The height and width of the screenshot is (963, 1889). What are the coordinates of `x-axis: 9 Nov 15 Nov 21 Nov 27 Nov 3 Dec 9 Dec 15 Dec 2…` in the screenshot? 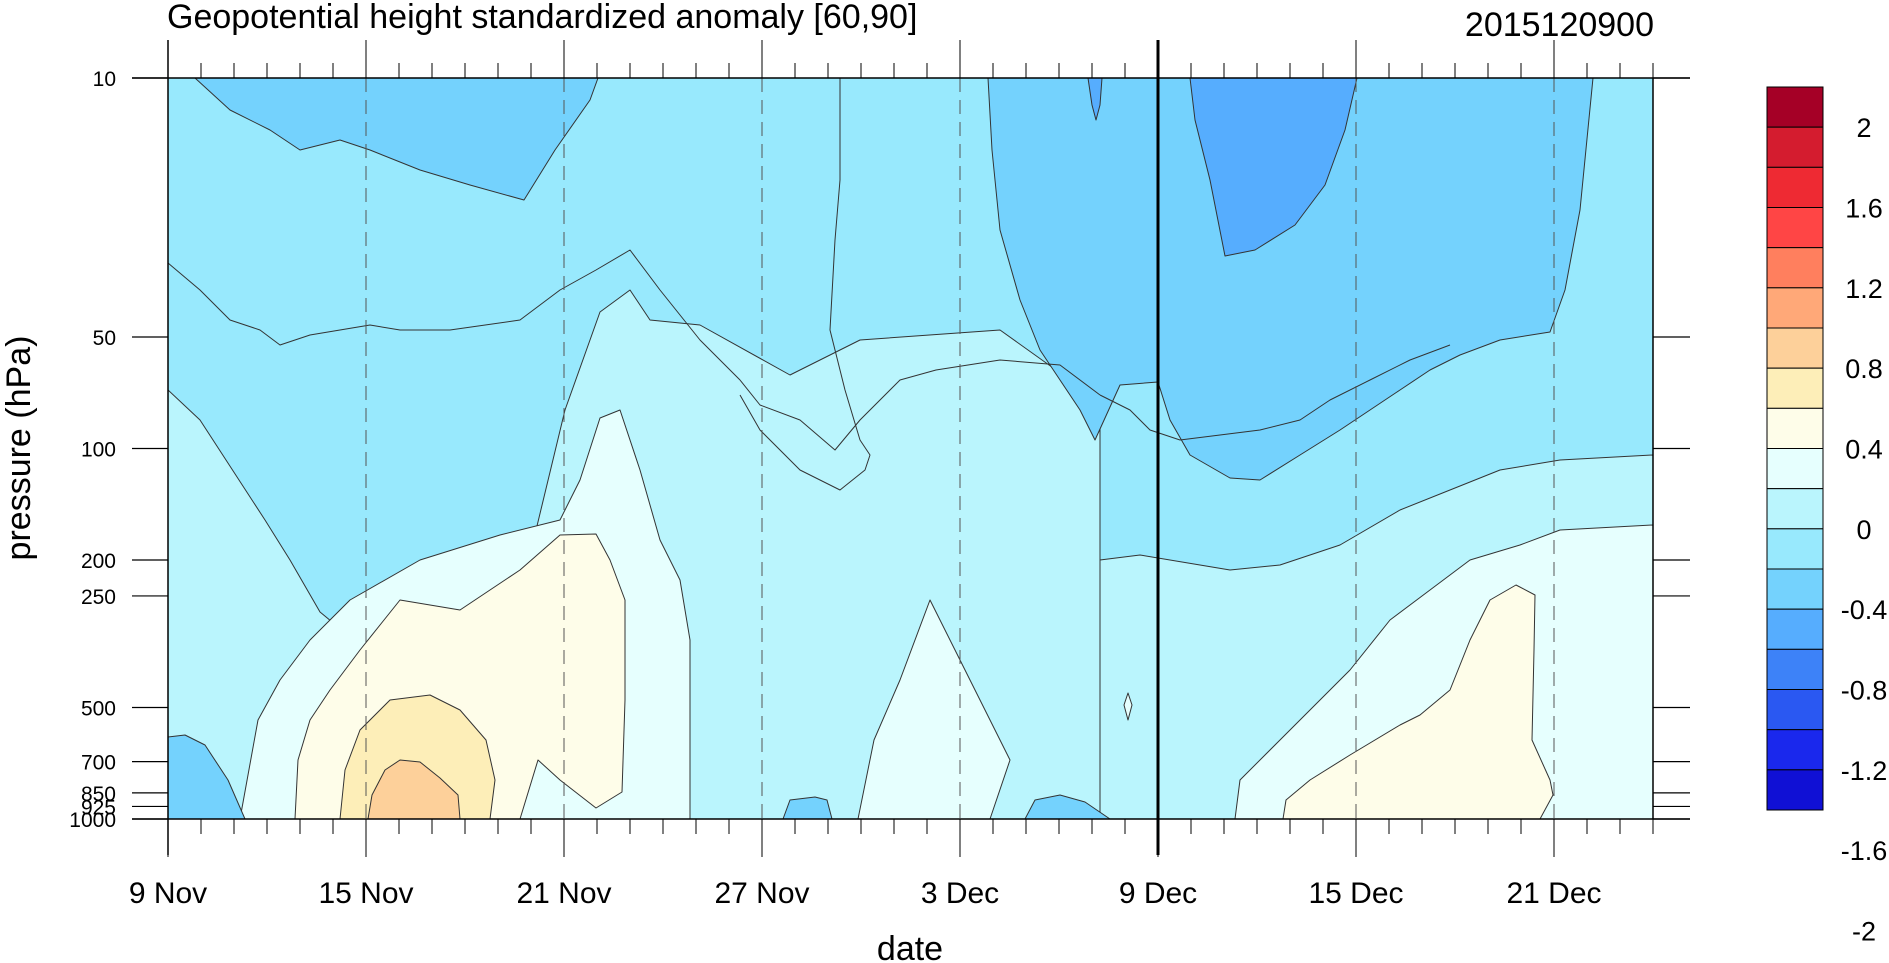 It's located at (865, 893).